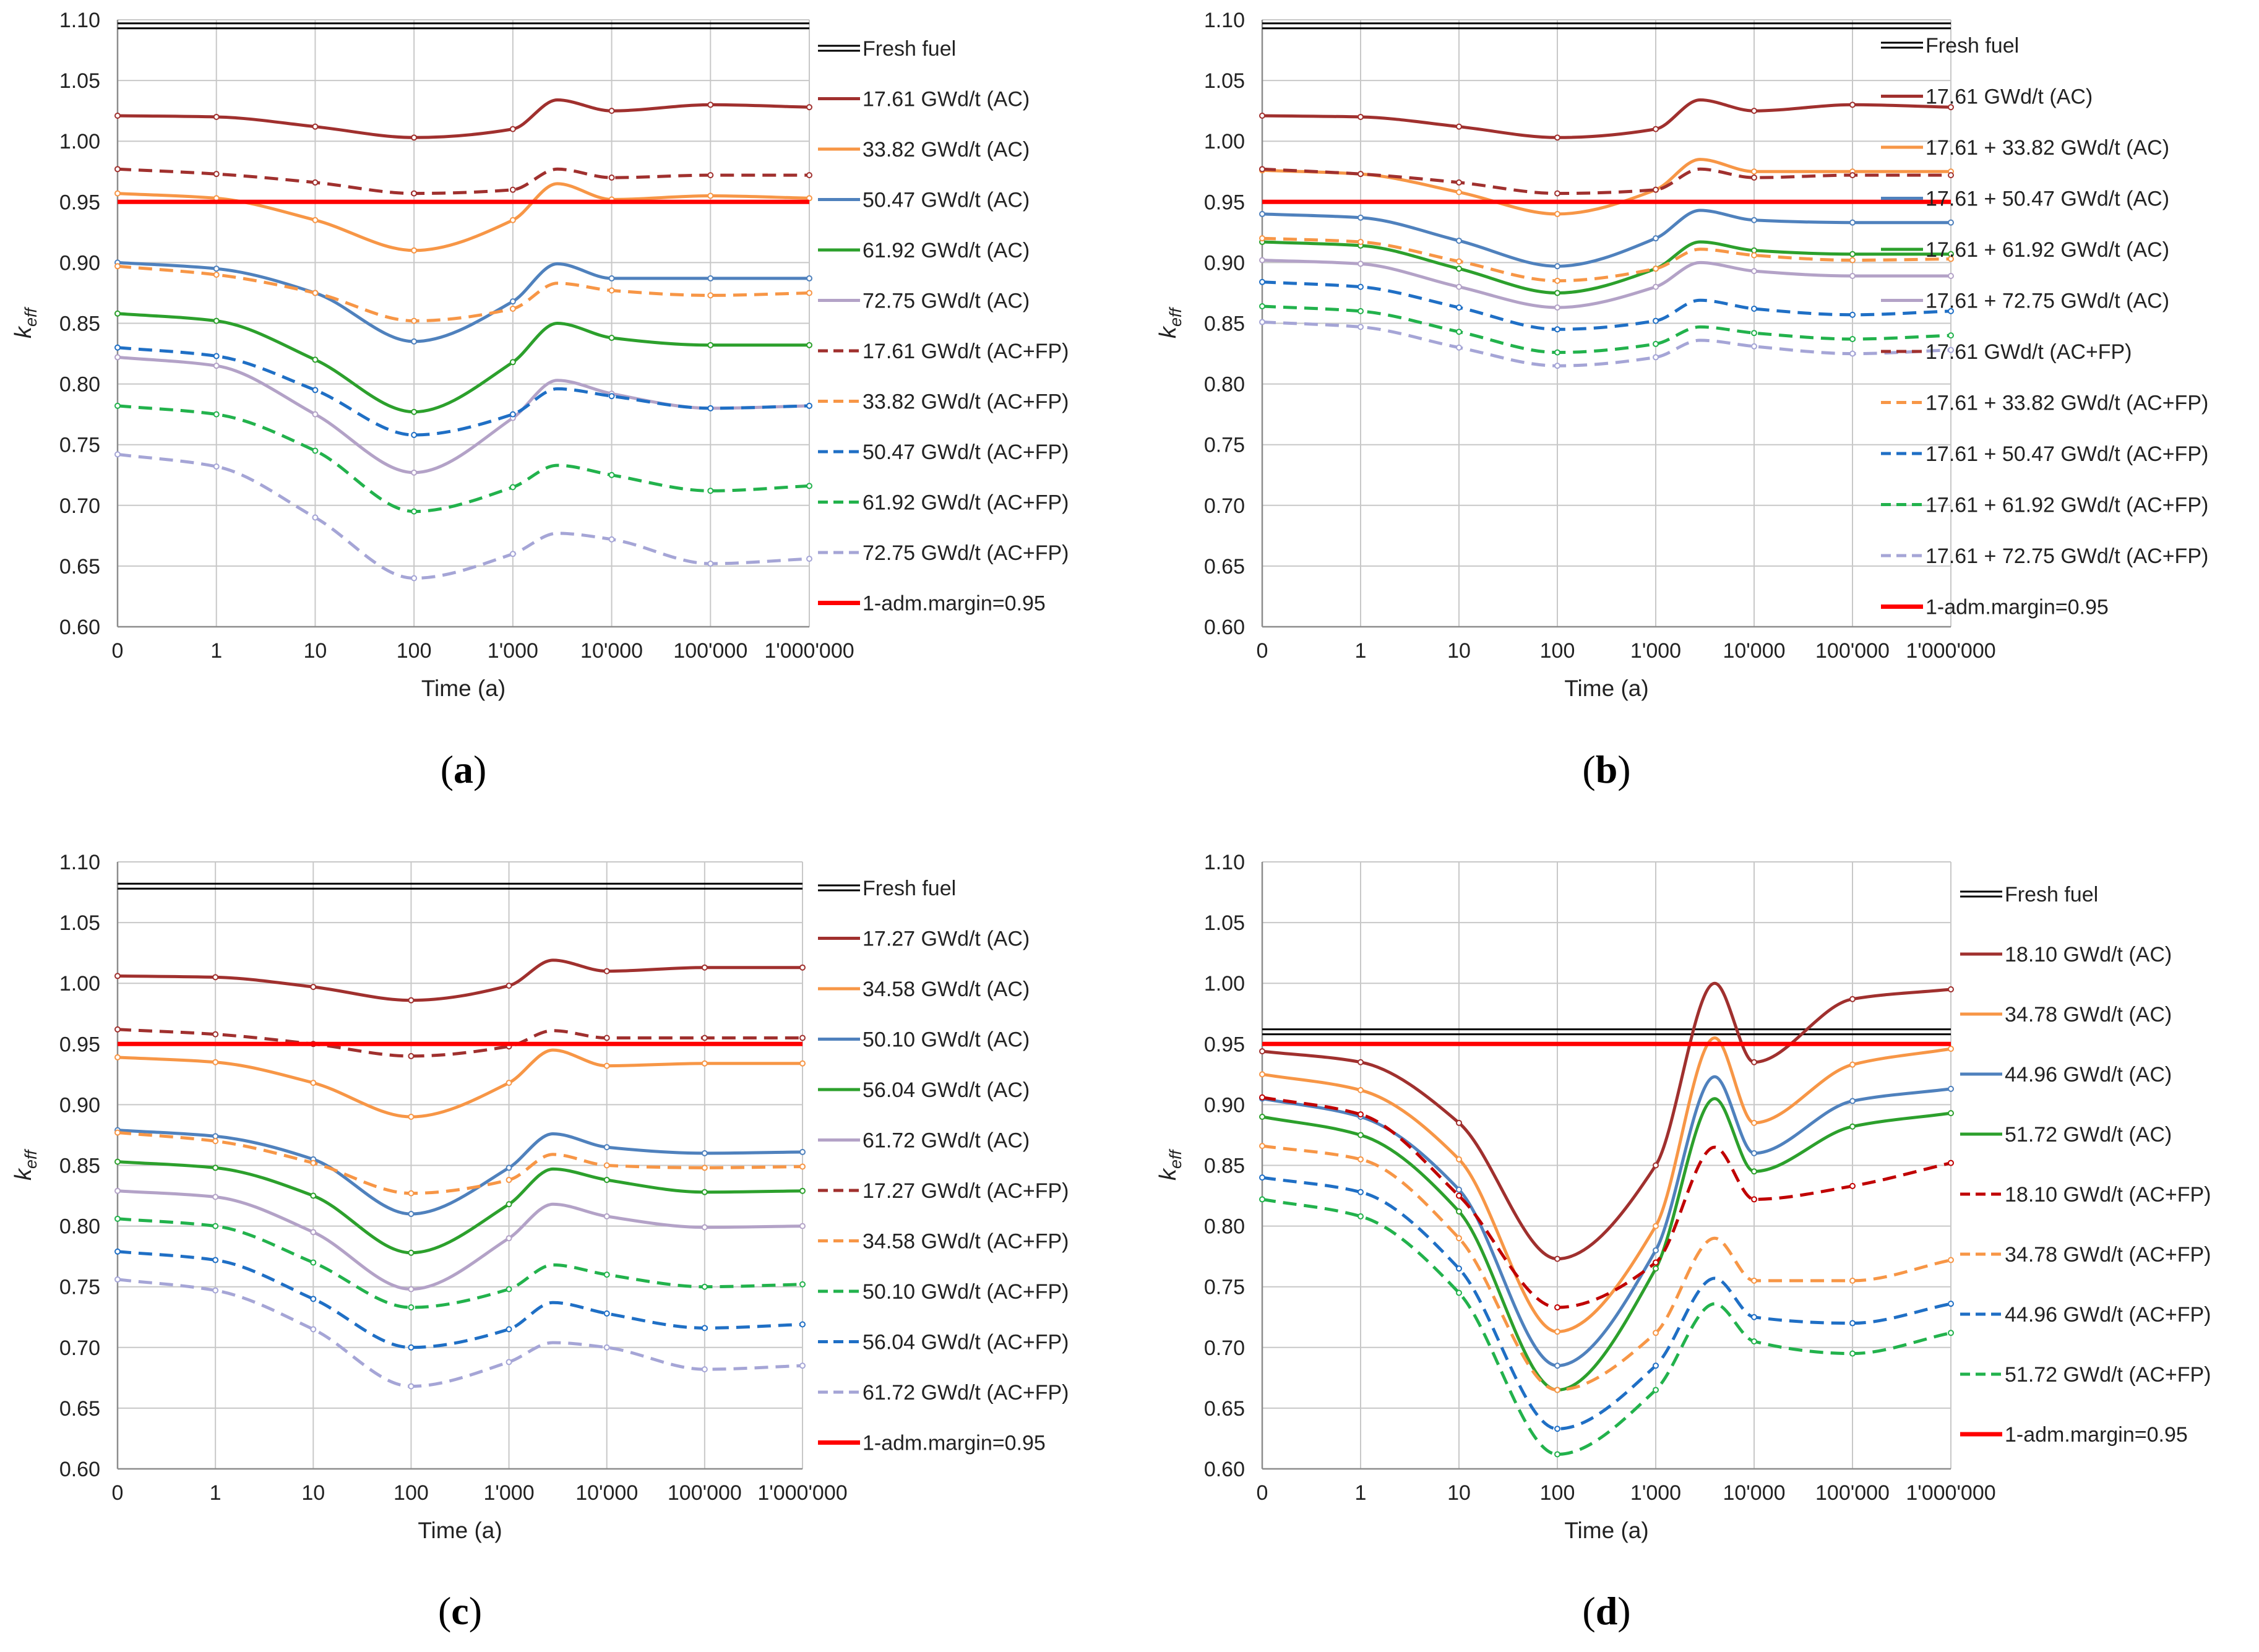 This screenshot has height=1652, width=2259. I want to click on legend-label: 34.58 GWd/t (AC+FP), so click(966, 1242).